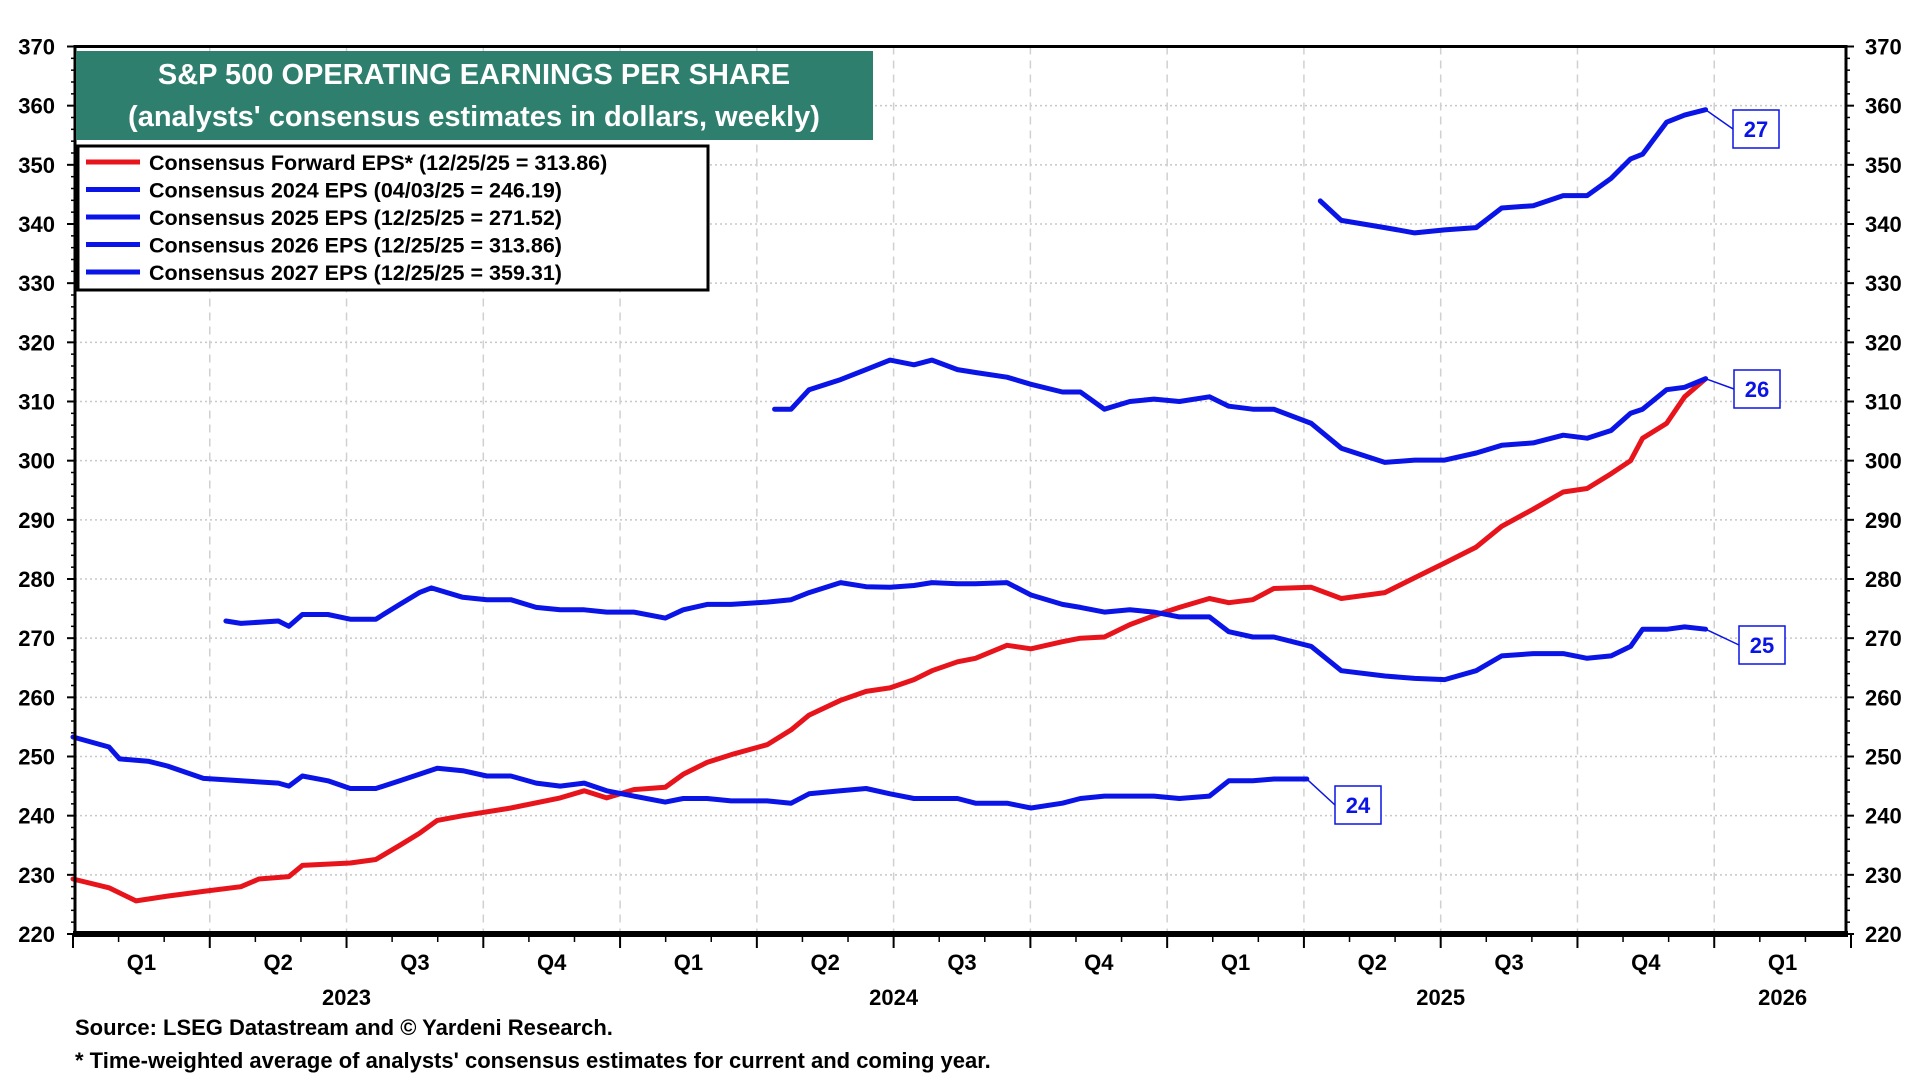  I want to click on y-tick-label-left: 340, so click(36, 224).